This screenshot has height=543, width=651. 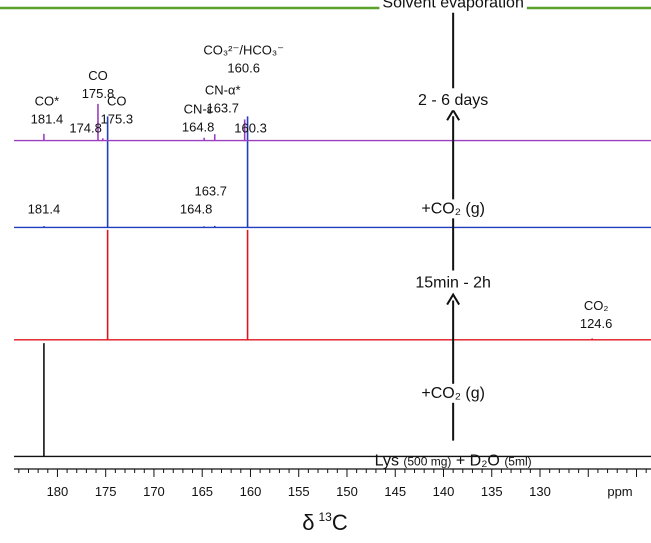 I want to click on peak-shift-value: 174.8, so click(x=85, y=127).